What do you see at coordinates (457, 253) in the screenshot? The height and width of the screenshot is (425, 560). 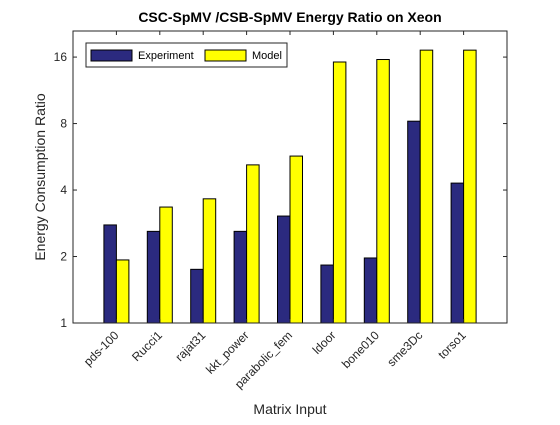 I see `bar-experiment-torso1` at bounding box center [457, 253].